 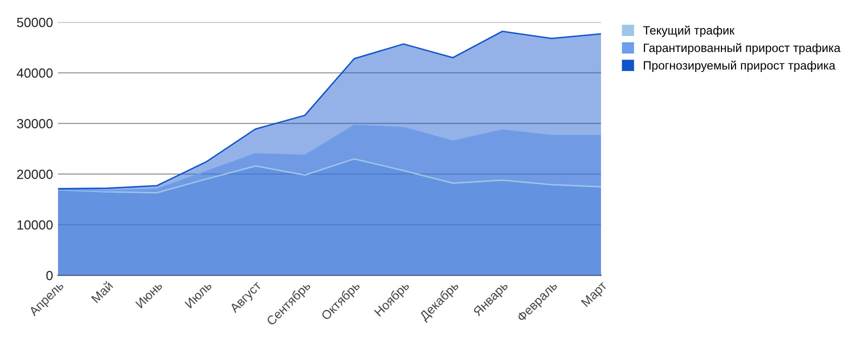 I want to click on y-tick-label: 0, so click(x=49, y=275).